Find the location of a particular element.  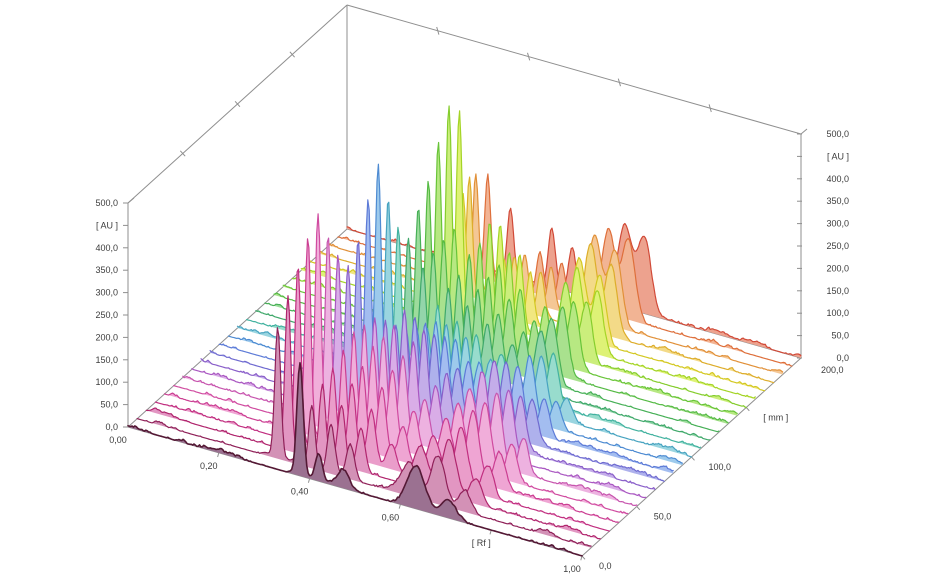

mm-tick-label: 0,0 is located at coordinates (605, 566).